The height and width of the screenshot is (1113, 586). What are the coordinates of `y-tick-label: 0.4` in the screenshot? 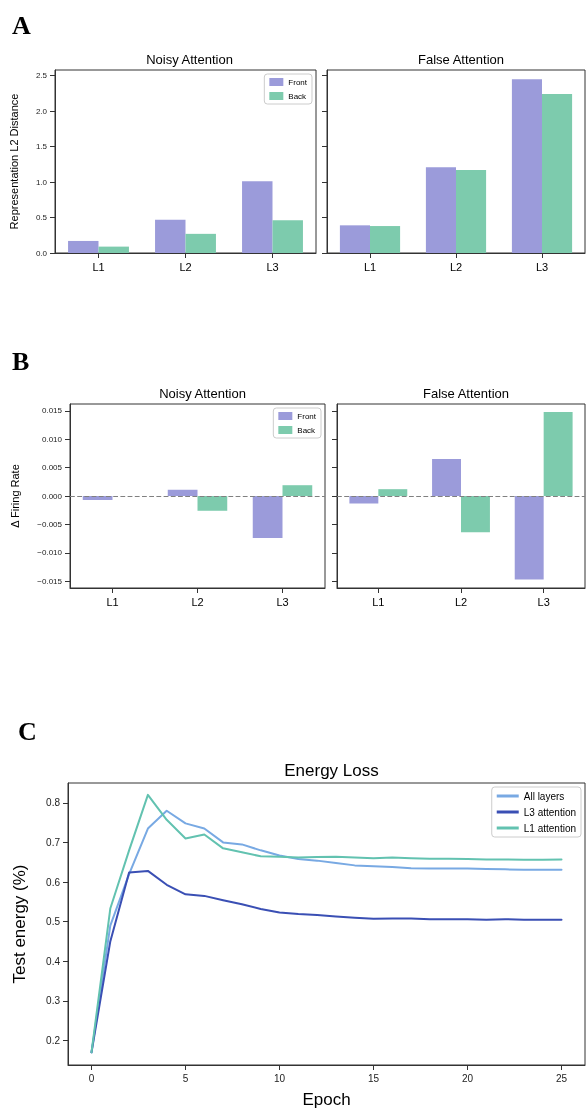 It's located at (53, 961).